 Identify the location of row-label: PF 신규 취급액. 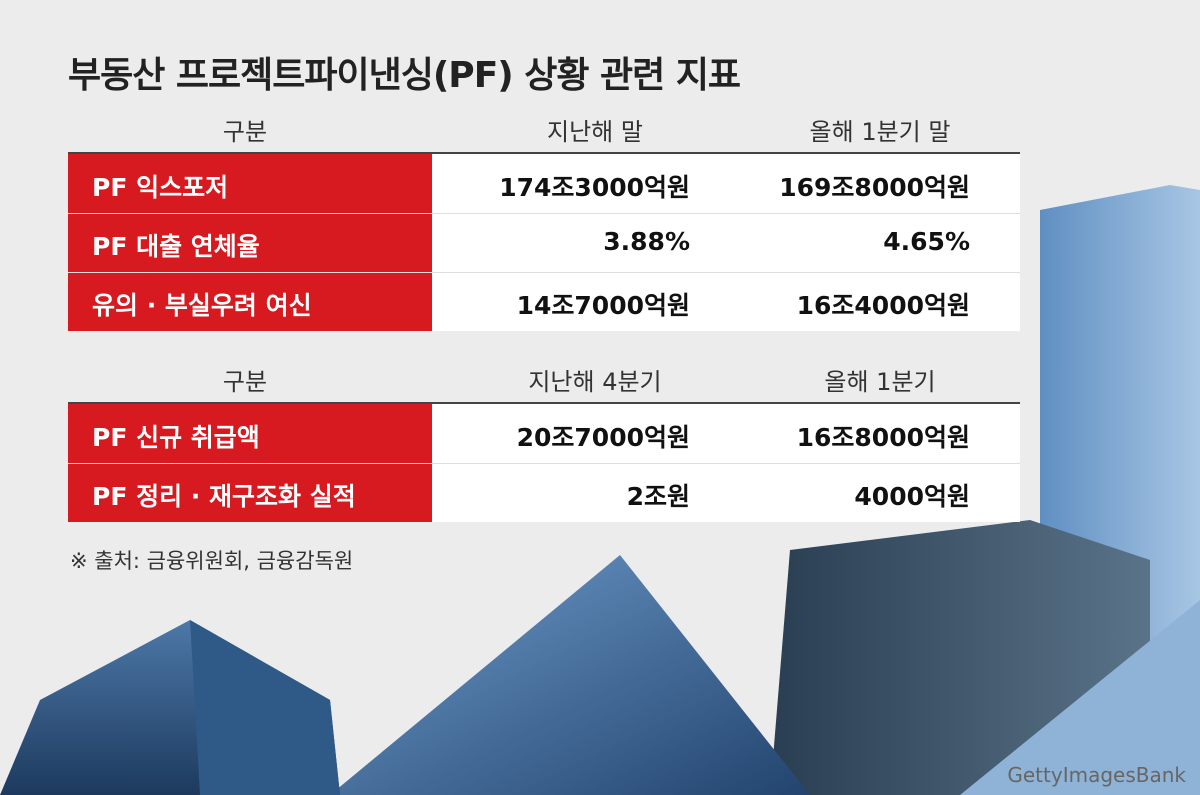
(176, 437).